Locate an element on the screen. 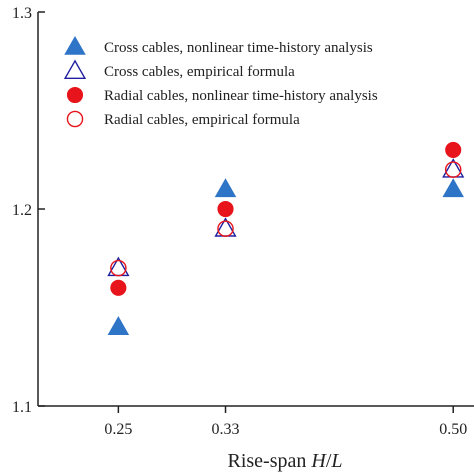  y-tick-label: 1.1 is located at coordinates (22, 407).